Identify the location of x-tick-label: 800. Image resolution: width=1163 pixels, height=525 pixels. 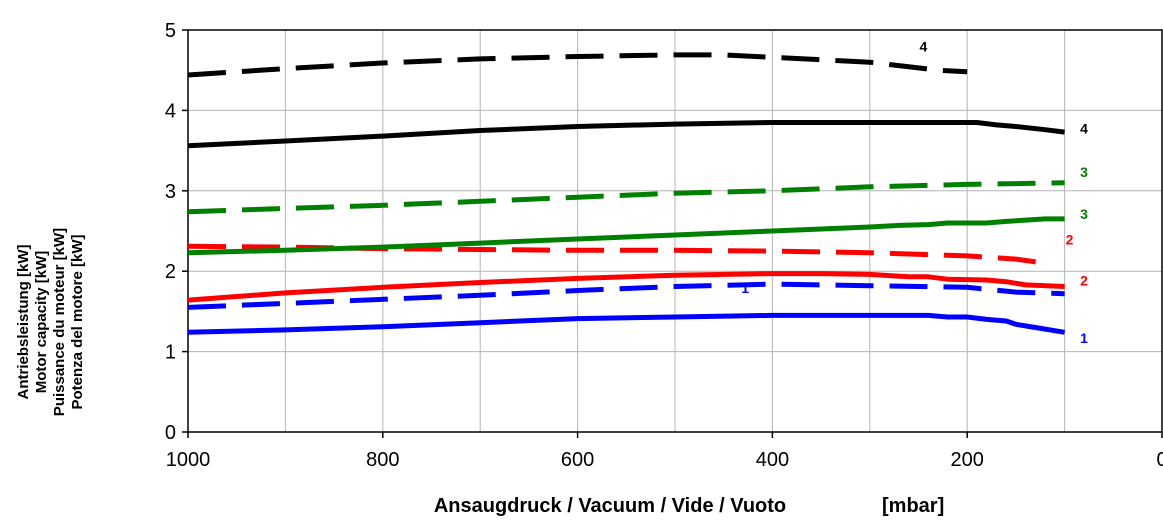
(382, 460).